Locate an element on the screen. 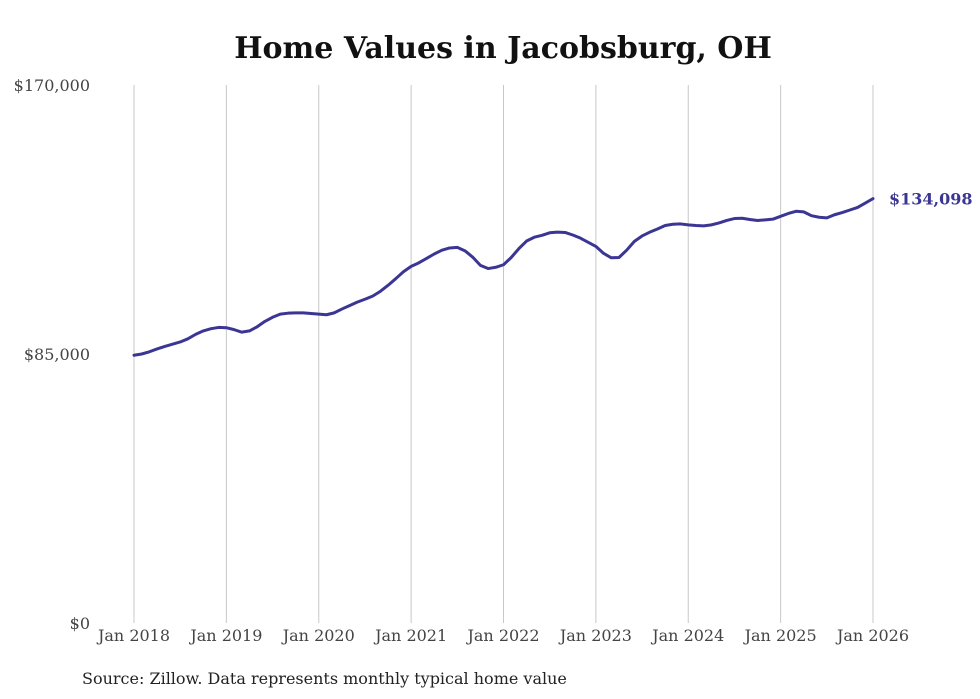  y-tick-label: $85,000 is located at coordinates (57, 354).